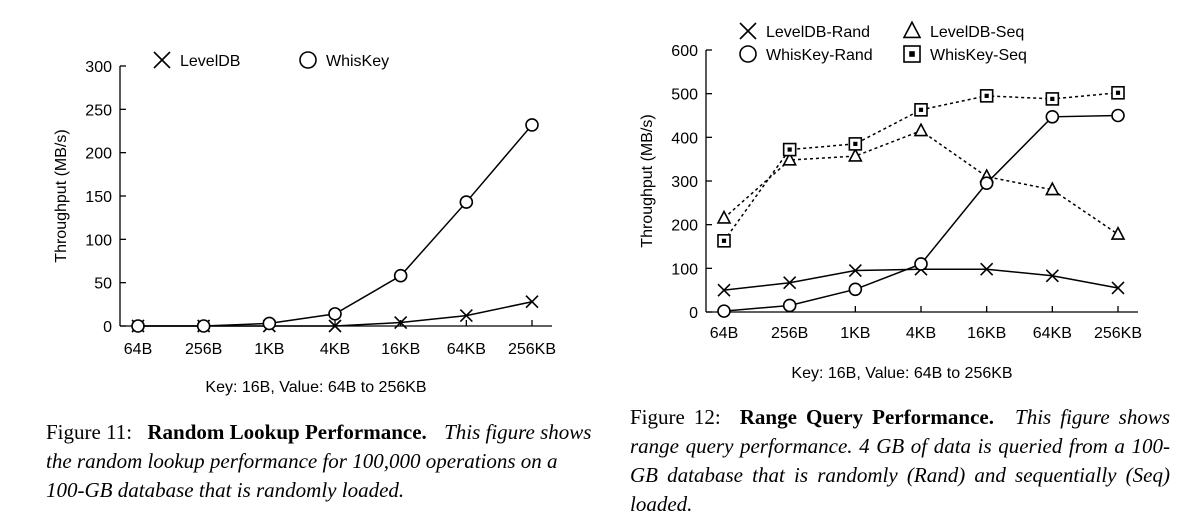  Describe the element at coordinates (748, 31) in the screenshot. I see `legend-marker-leveldb-rand` at that location.